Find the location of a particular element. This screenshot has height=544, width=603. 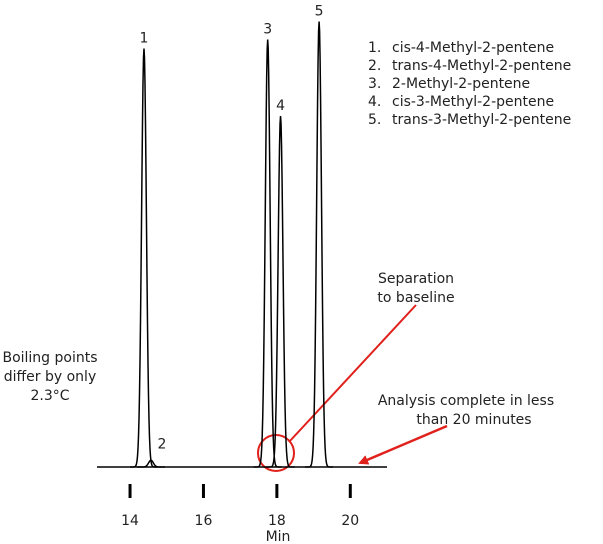

legend-name: cis-3-Methyl-2-pentene is located at coordinates (473, 102).